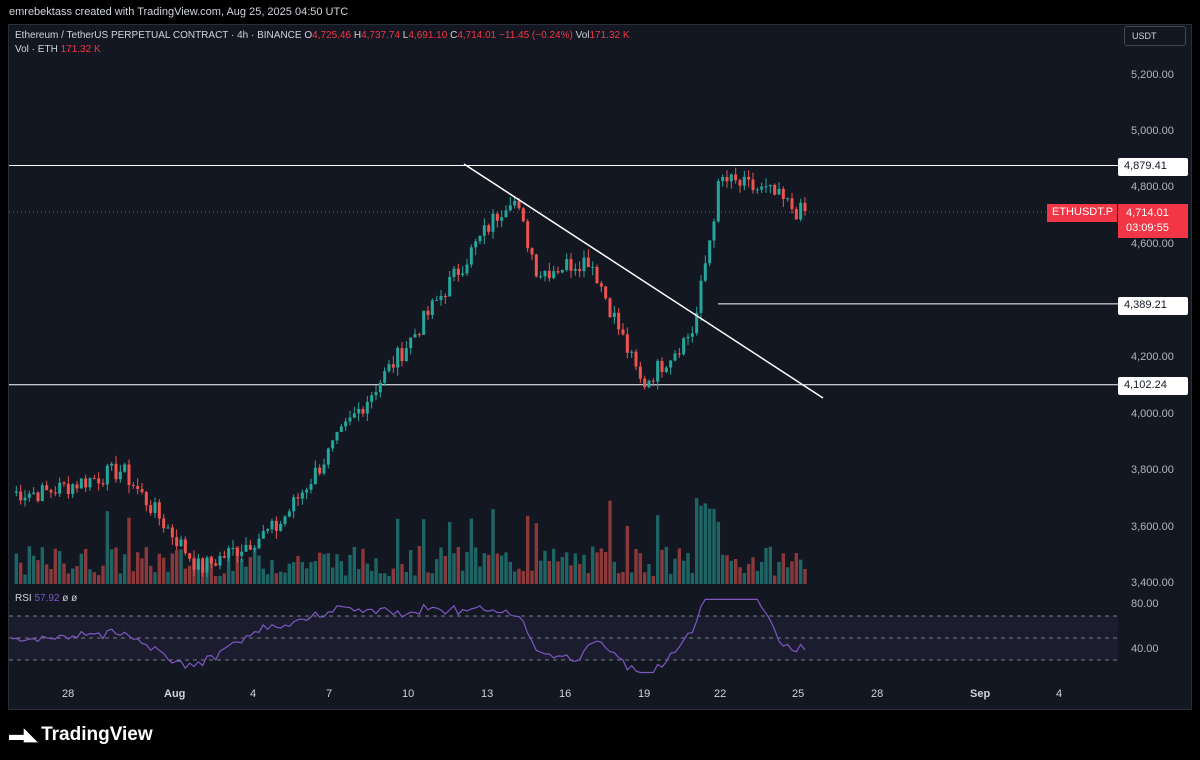  Describe the element at coordinates (1153, 306) in the screenshot. I see `level-tag-mid: 4,389.21` at that location.